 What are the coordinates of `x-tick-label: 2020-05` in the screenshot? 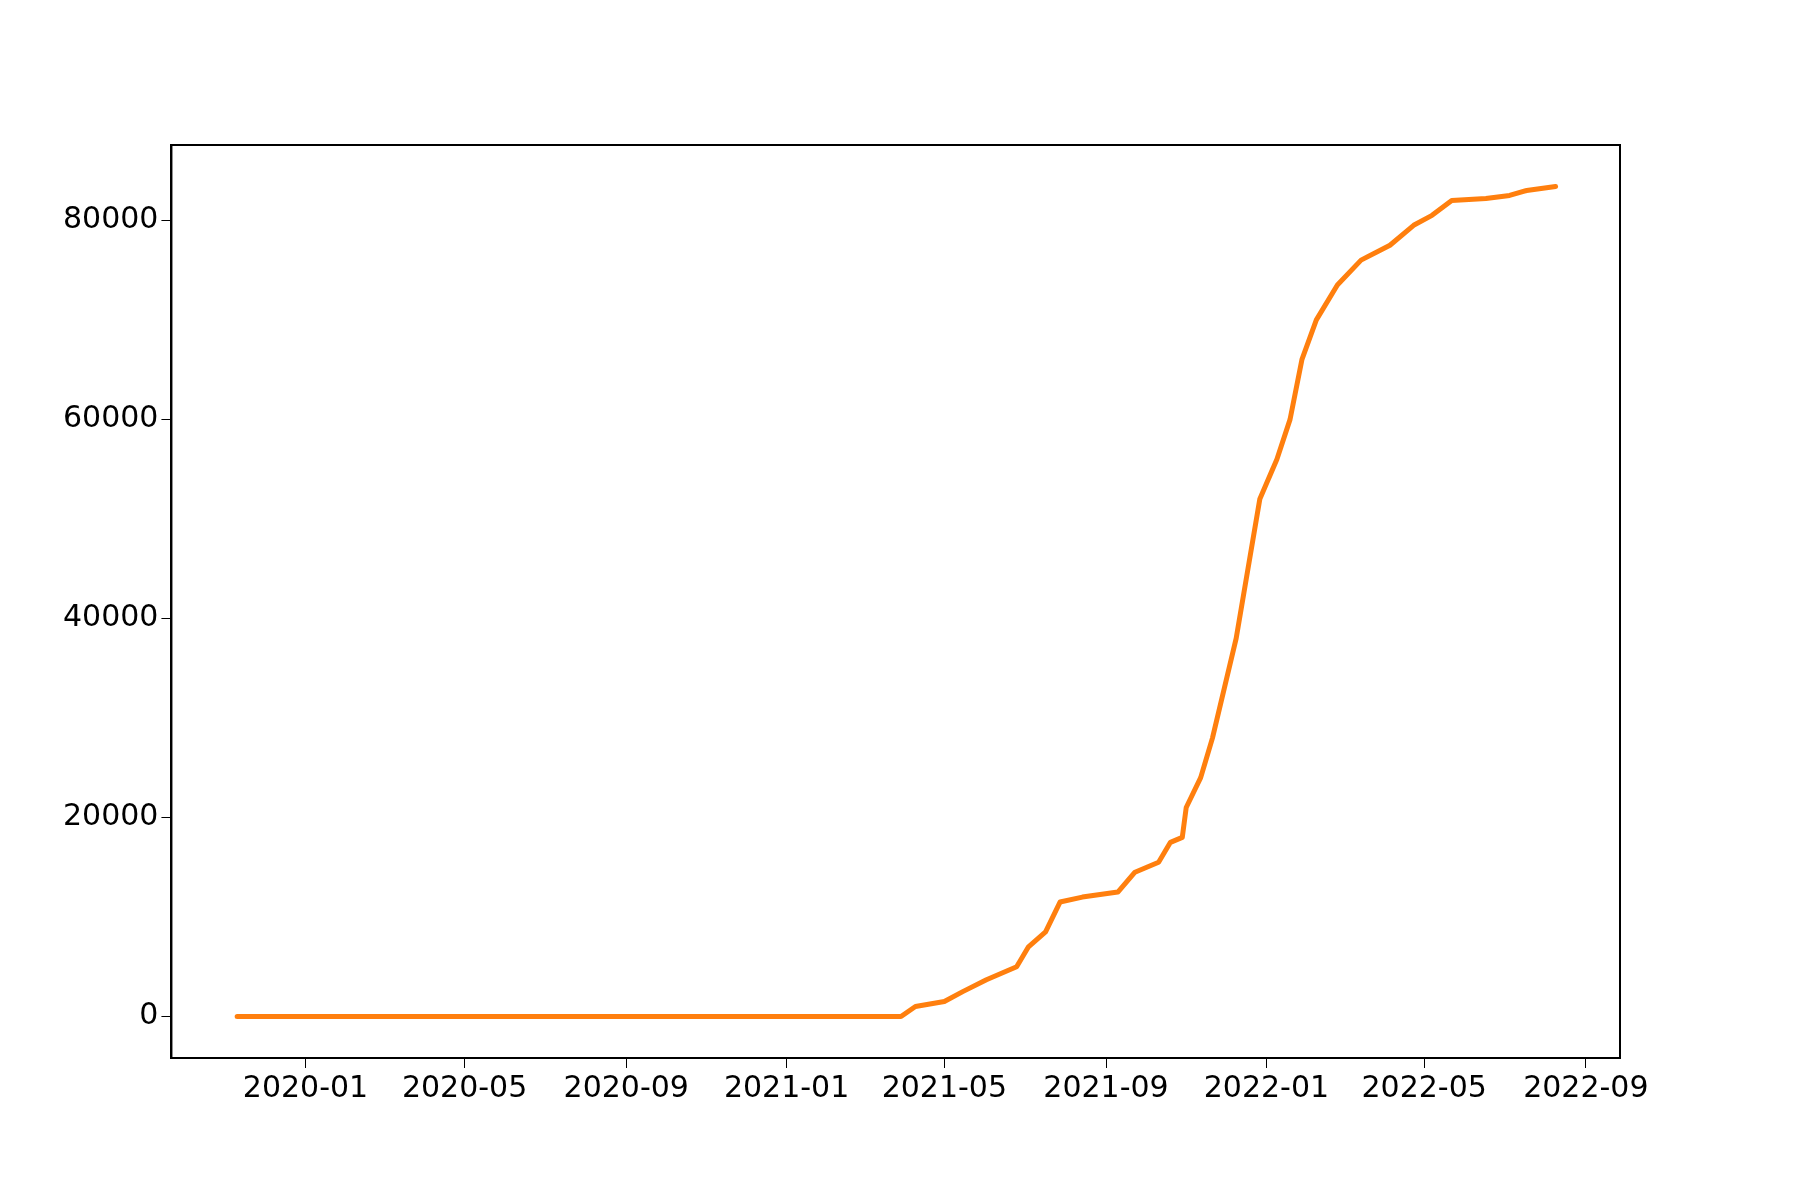 It's located at (464, 1086).